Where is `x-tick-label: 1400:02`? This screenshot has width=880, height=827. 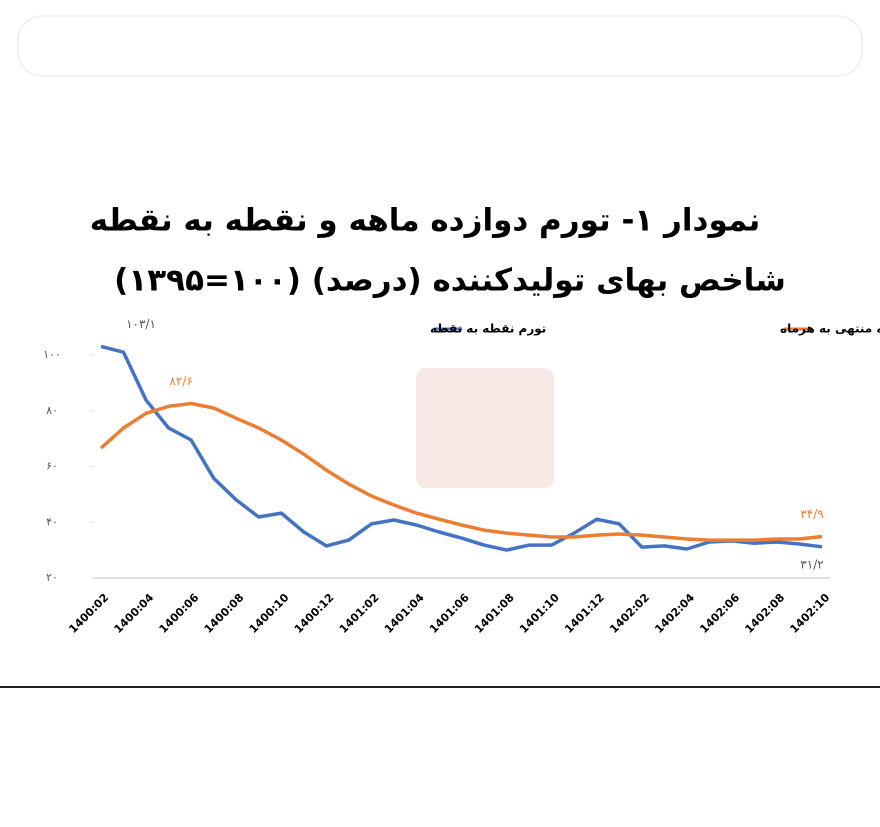
x-tick-label: 1400:02 is located at coordinates (88, 613).